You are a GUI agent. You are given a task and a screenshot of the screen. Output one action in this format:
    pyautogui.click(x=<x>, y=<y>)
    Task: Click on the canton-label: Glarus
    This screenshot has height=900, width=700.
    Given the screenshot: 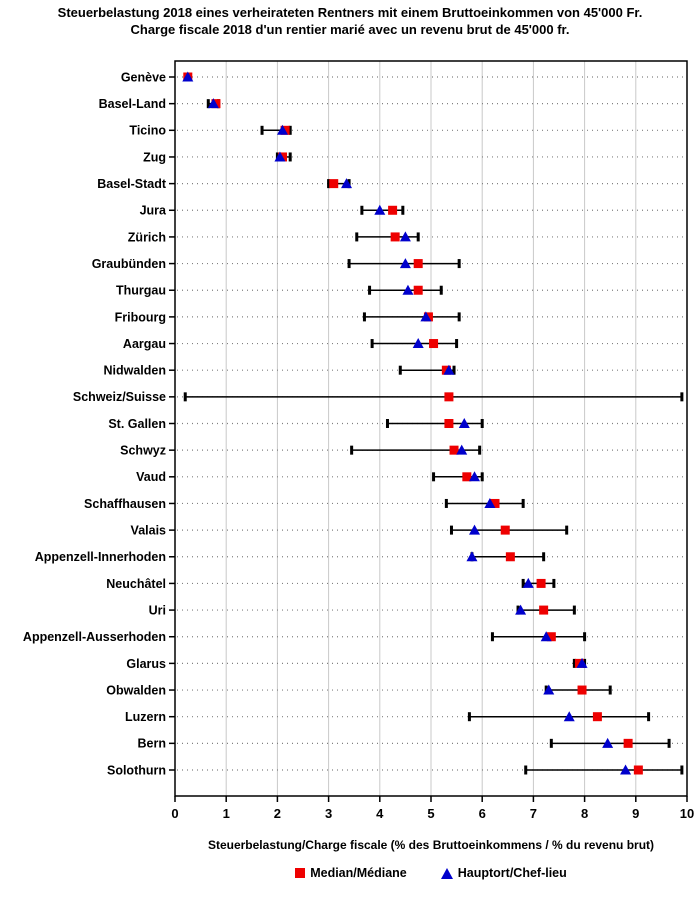 What is the action you would take?
    pyautogui.click(x=146, y=664)
    